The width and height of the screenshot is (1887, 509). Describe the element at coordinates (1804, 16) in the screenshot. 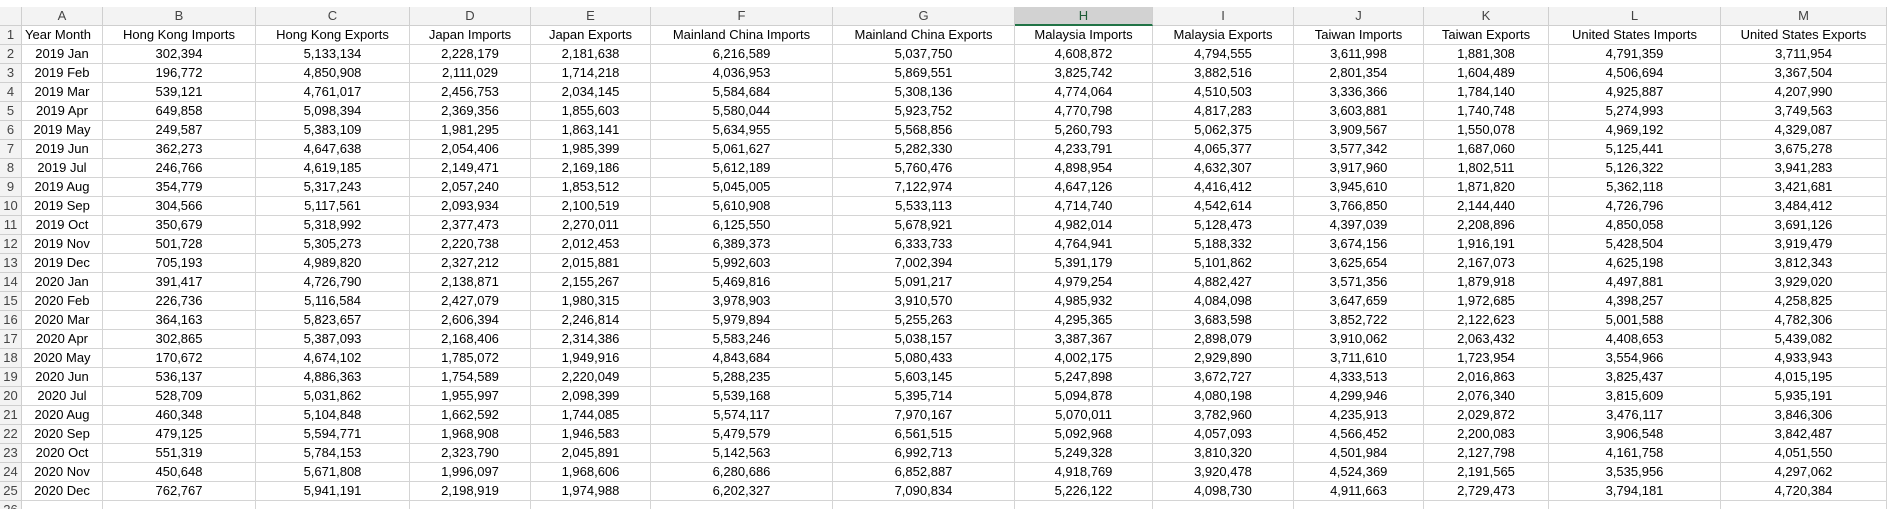

I see `column-header: M` at that location.